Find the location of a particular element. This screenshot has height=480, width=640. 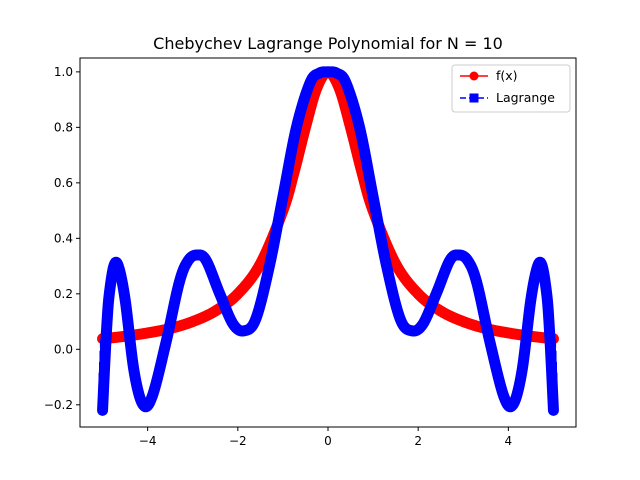

x-tick-label: −2 is located at coordinates (238, 441).